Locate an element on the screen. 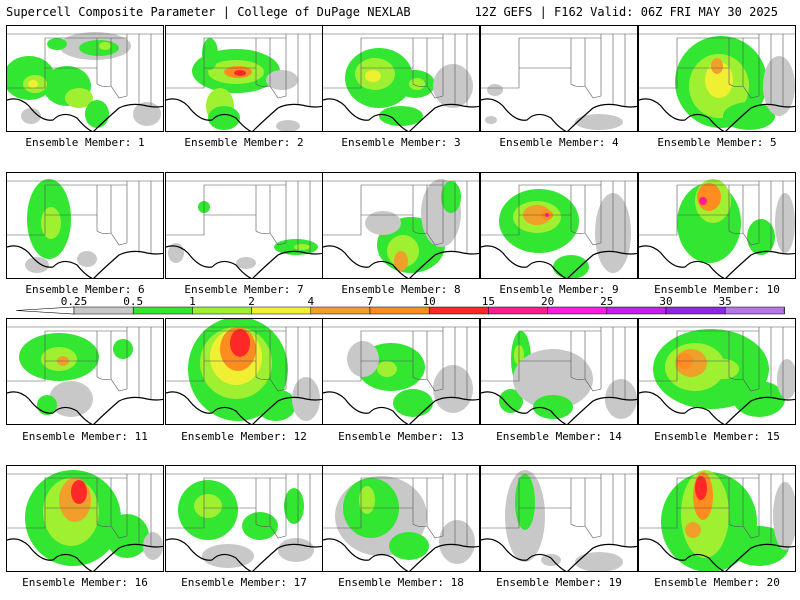 The height and width of the screenshot is (600, 800). ensemble-member-caption: Ensemble Member: 19 is located at coordinates (559, 582).